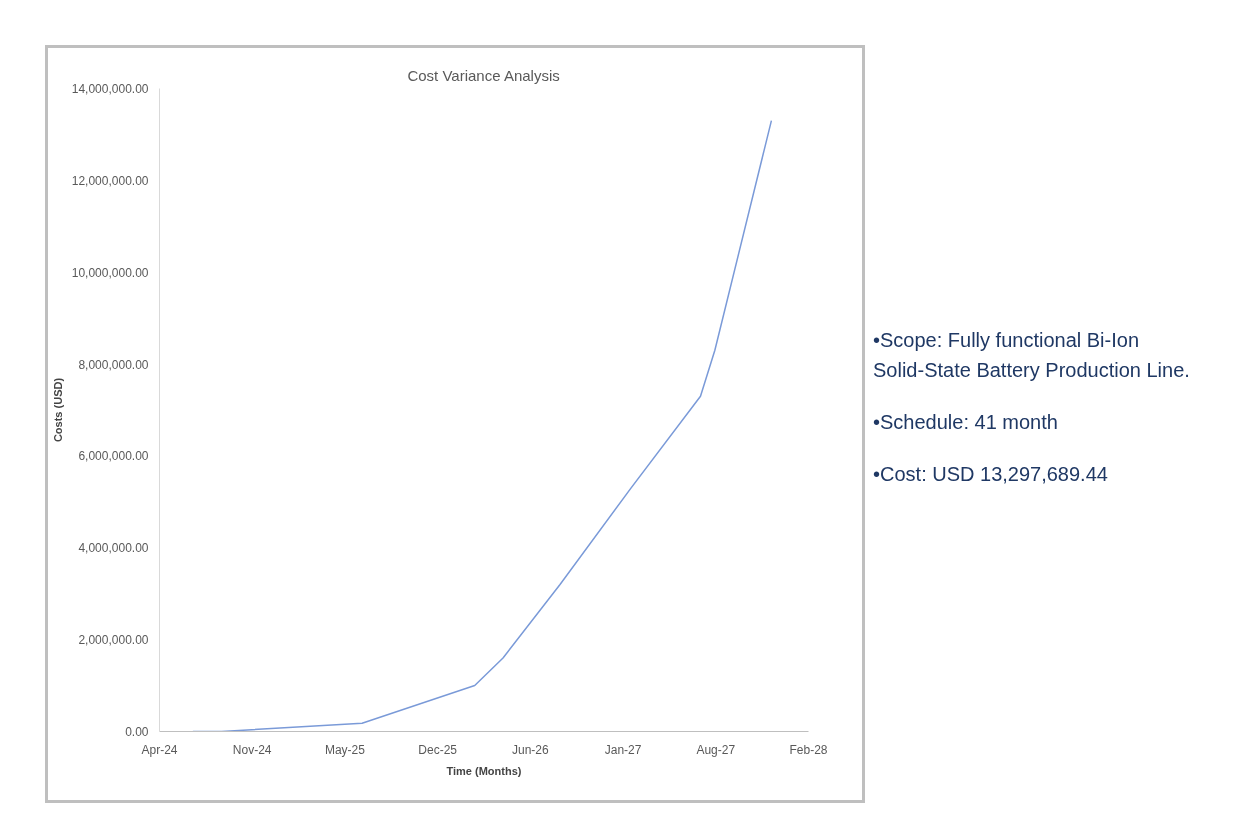  Describe the element at coordinates (623, 749) in the screenshot. I see `x-tick-label: Jan-27` at that location.